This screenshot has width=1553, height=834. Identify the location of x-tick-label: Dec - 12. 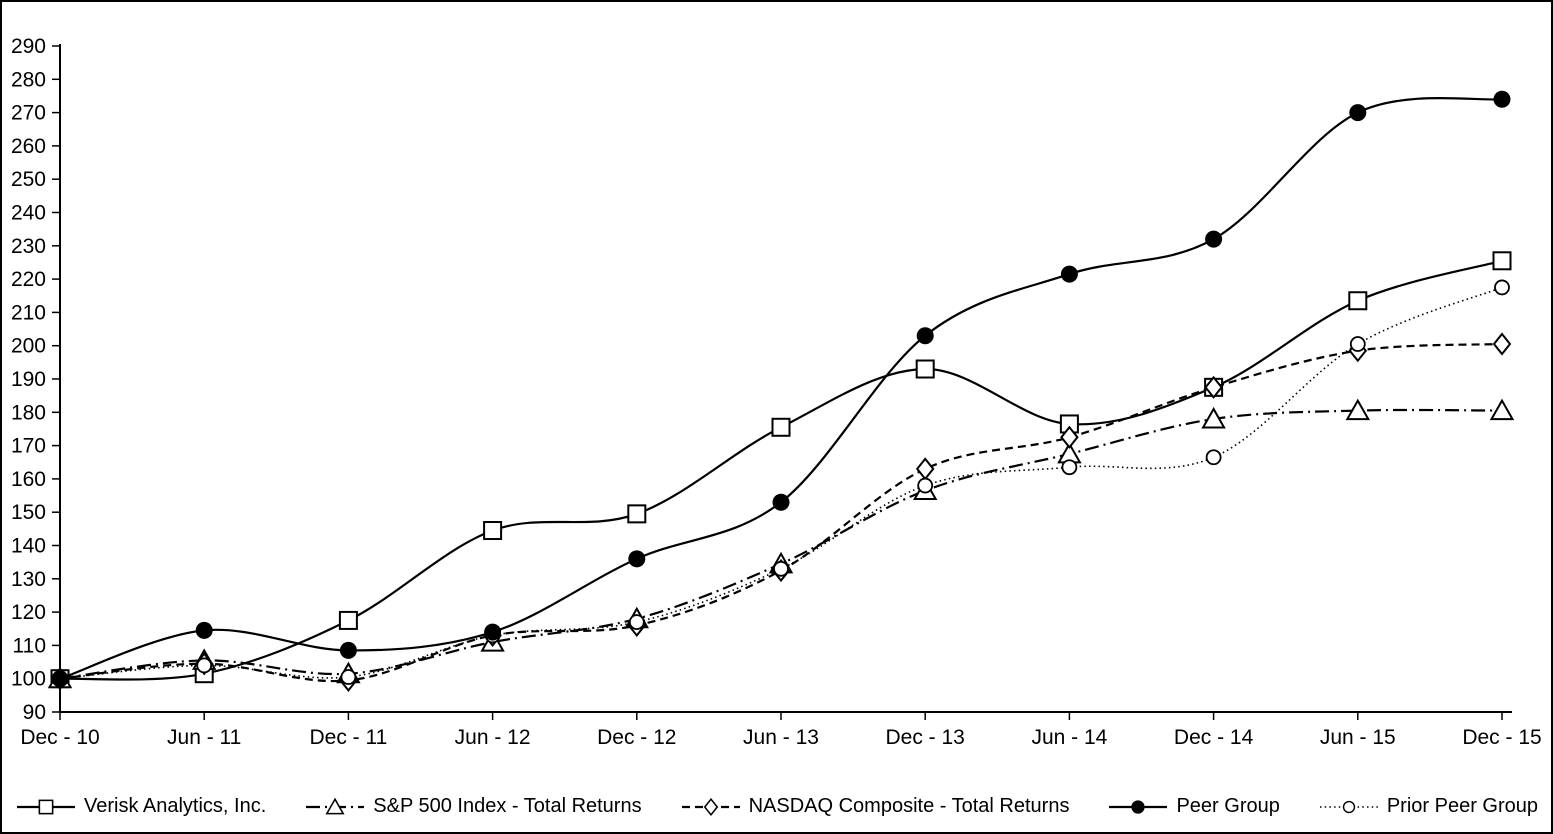
(636, 737).